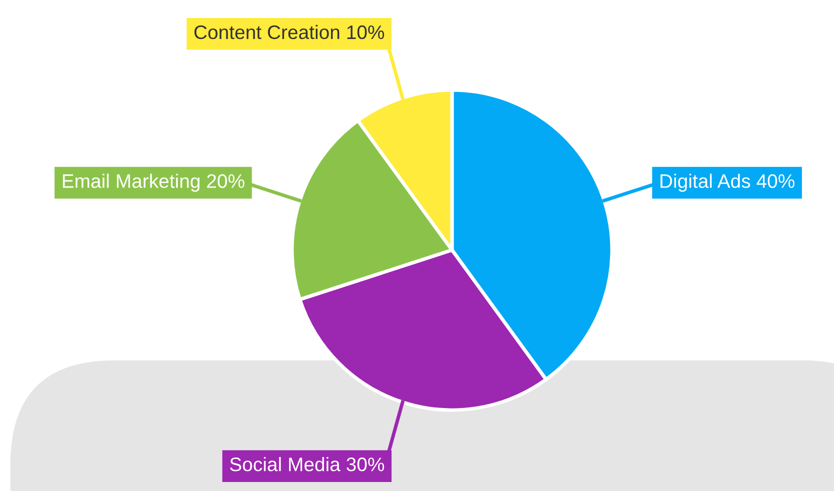  I want to click on slice-label: Email Marketing 20%, so click(153, 183).